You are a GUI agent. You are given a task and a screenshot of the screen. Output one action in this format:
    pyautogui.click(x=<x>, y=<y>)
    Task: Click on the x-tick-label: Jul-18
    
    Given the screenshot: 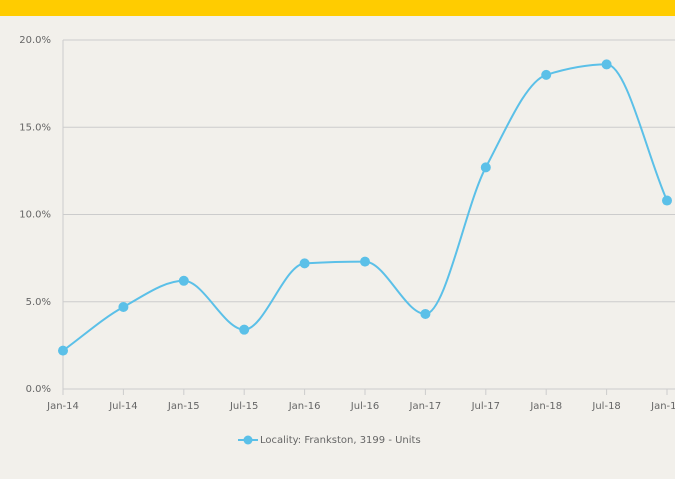 What is the action you would take?
    pyautogui.click(x=605, y=406)
    